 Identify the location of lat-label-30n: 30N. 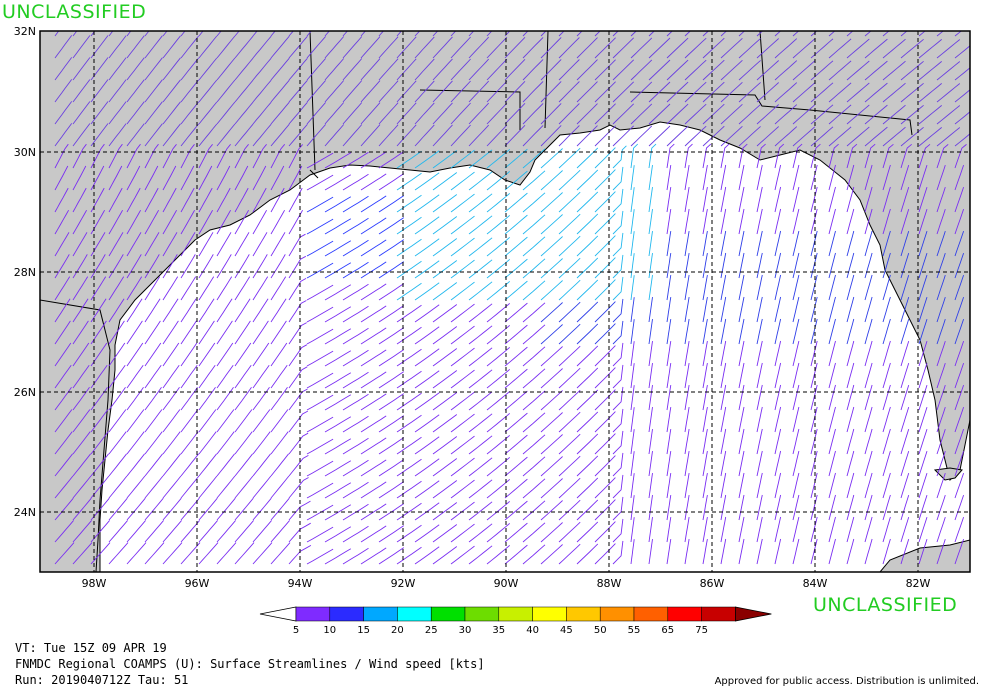
(25, 152).